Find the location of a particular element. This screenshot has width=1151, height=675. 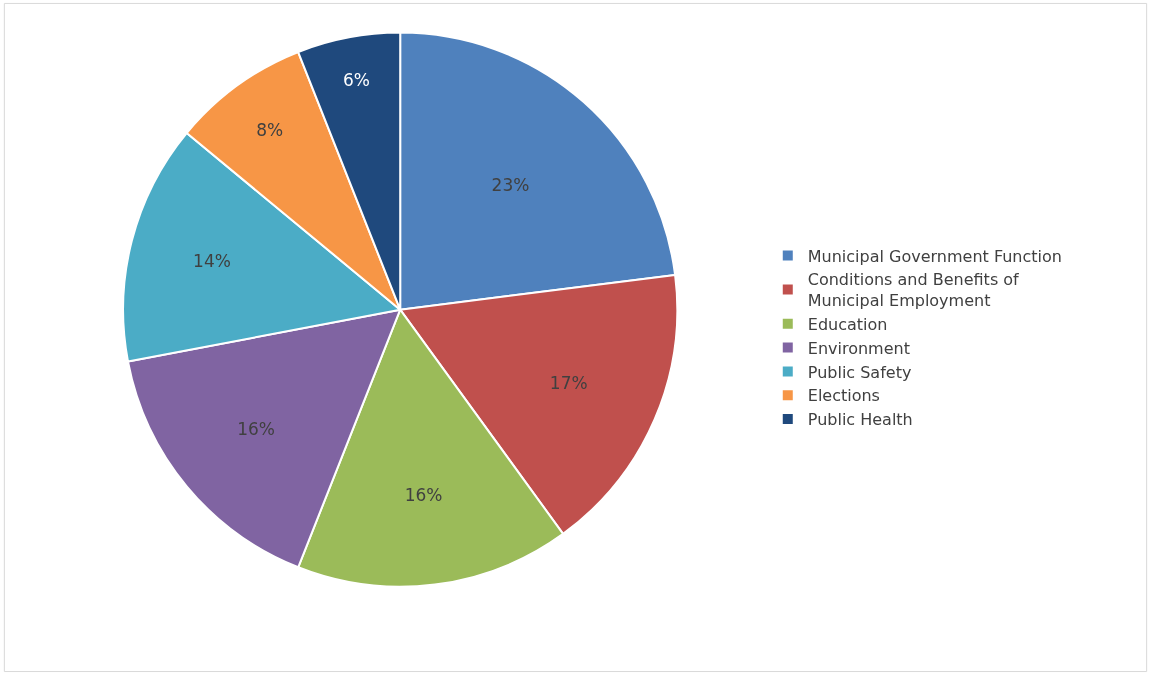

data-label: 14% is located at coordinates (212, 261).